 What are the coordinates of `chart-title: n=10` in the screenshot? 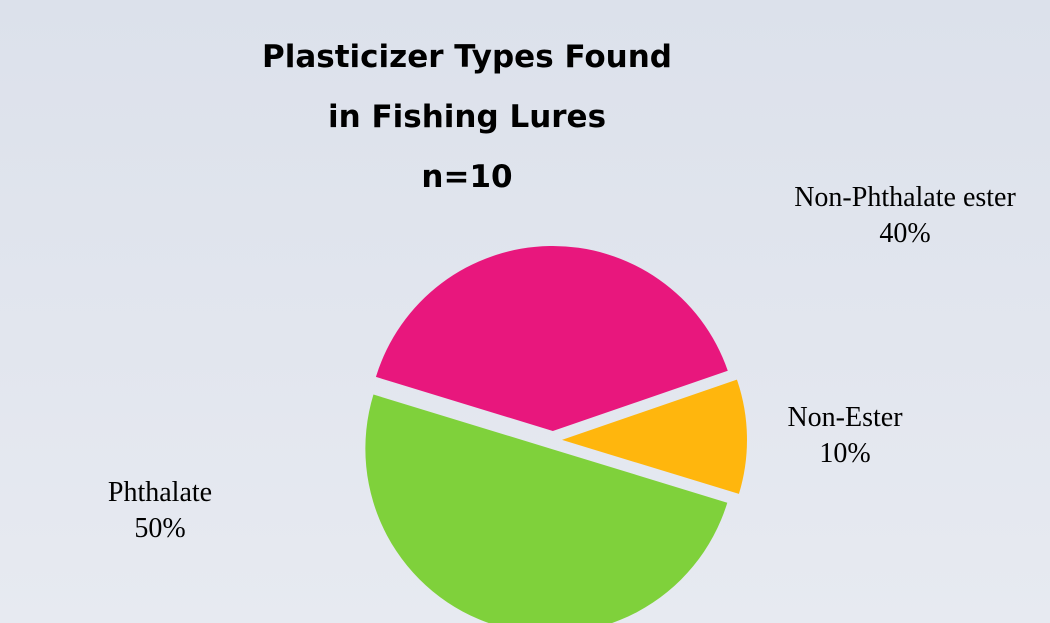 It's located at (466, 177).